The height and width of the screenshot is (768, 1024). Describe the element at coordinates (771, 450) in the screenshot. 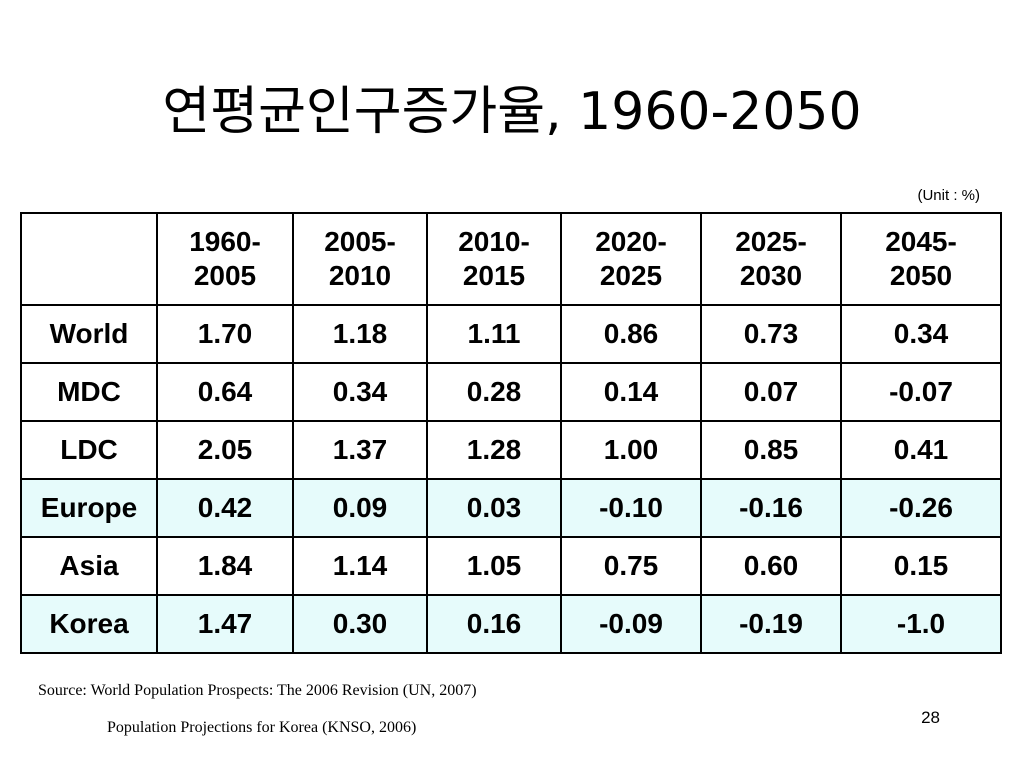

I see `table-cell: 0.85` at that location.